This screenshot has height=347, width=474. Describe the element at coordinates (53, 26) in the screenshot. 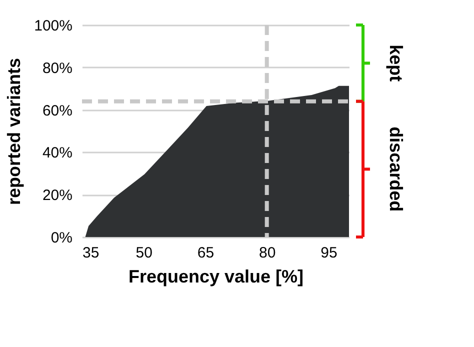

I see `y-tick-label: 100%` at that location.